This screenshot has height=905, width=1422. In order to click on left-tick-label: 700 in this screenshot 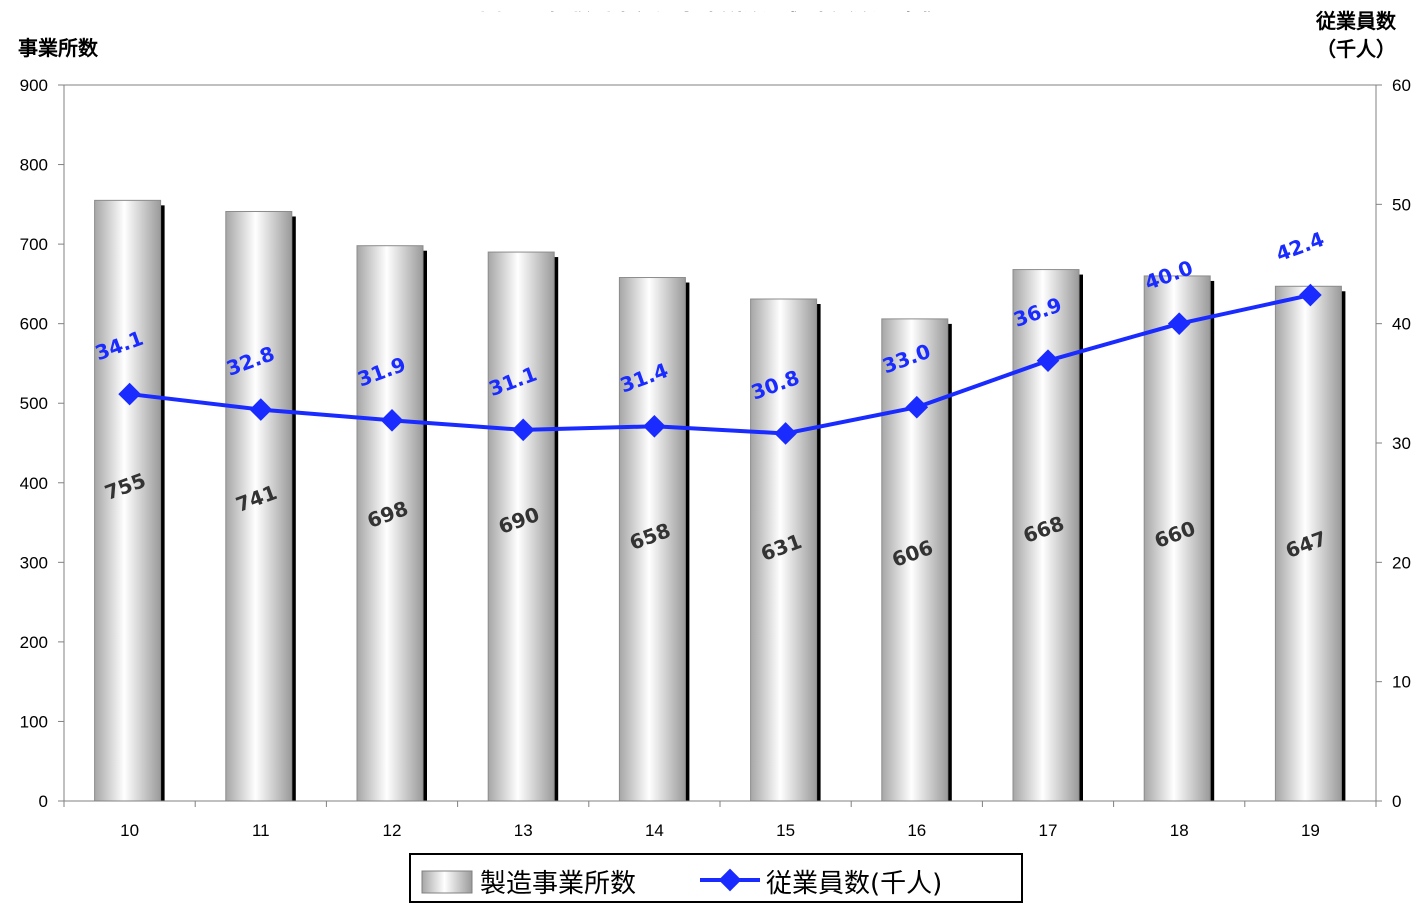, I will do `click(34, 244)`.